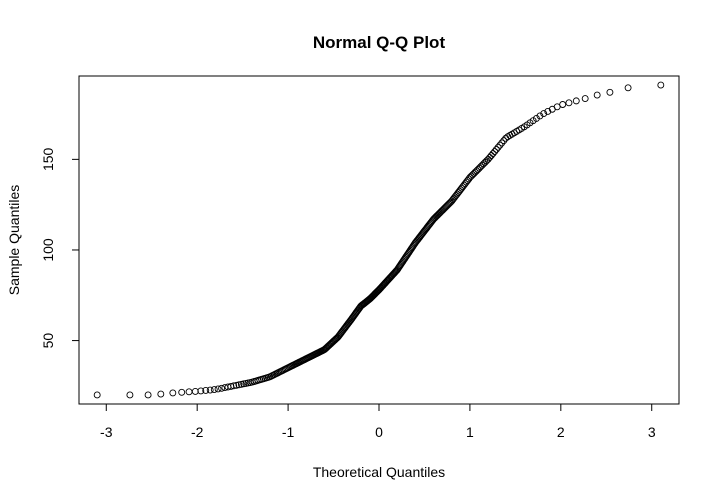  I want to click on y-axis-label: Sample Quantiles, so click(14, 240).